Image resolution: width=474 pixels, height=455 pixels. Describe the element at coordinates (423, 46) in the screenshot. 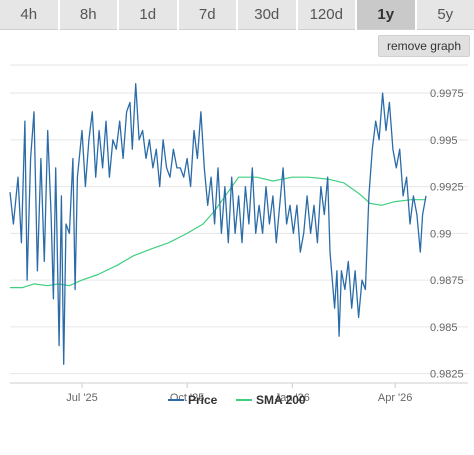

I see `remove-graph-button: remove graph` at that location.